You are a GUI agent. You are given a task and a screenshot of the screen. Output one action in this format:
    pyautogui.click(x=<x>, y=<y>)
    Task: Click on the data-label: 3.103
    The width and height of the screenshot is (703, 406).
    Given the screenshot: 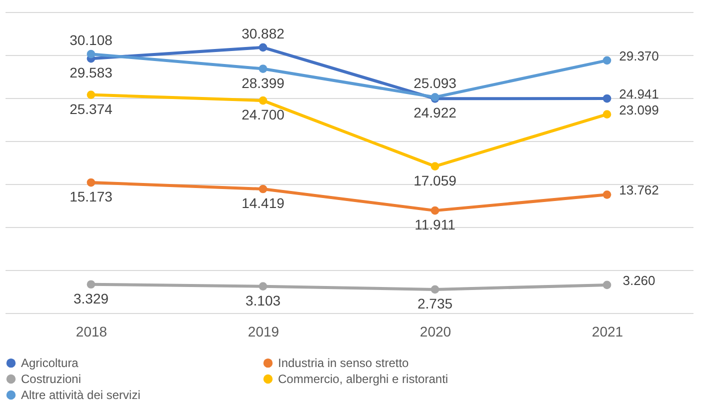 What is the action you would take?
    pyautogui.click(x=263, y=300)
    